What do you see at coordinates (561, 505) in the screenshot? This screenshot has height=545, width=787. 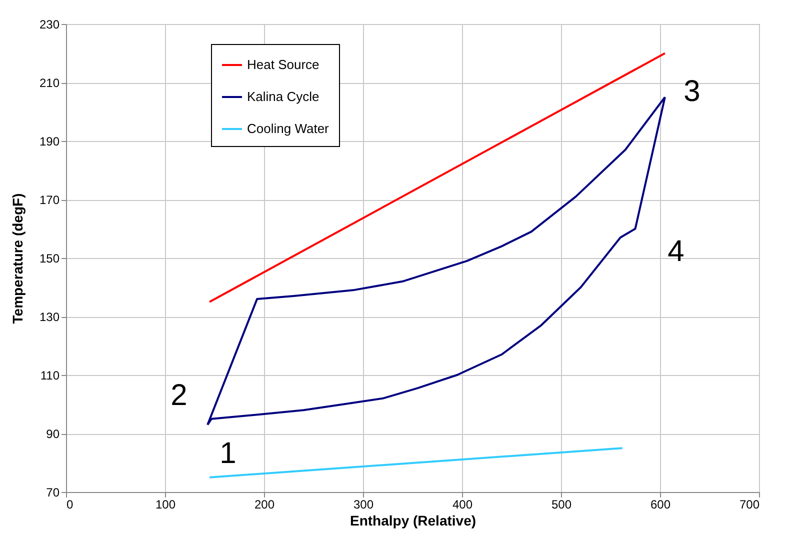 I see `x-tick-label: 500` at bounding box center [561, 505].